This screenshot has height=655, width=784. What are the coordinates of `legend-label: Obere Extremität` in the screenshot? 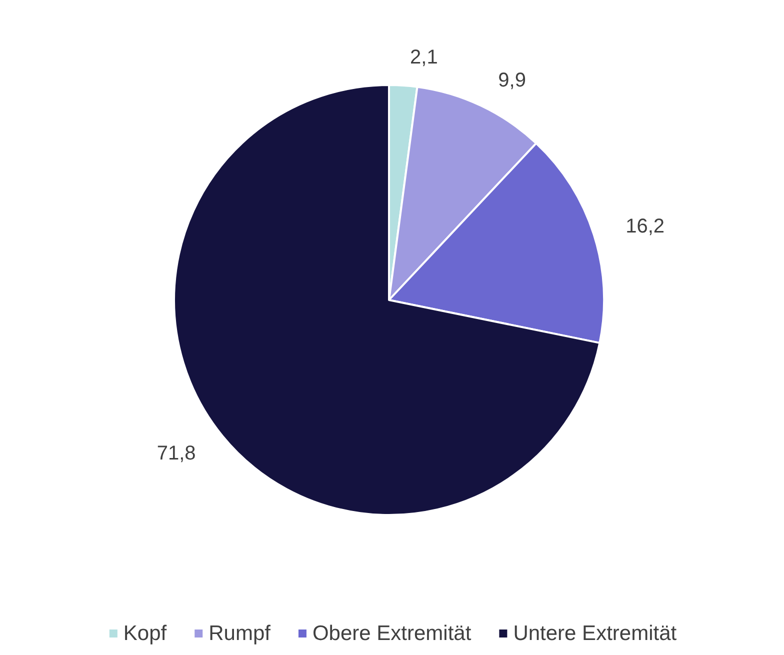 It's located at (392, 633).